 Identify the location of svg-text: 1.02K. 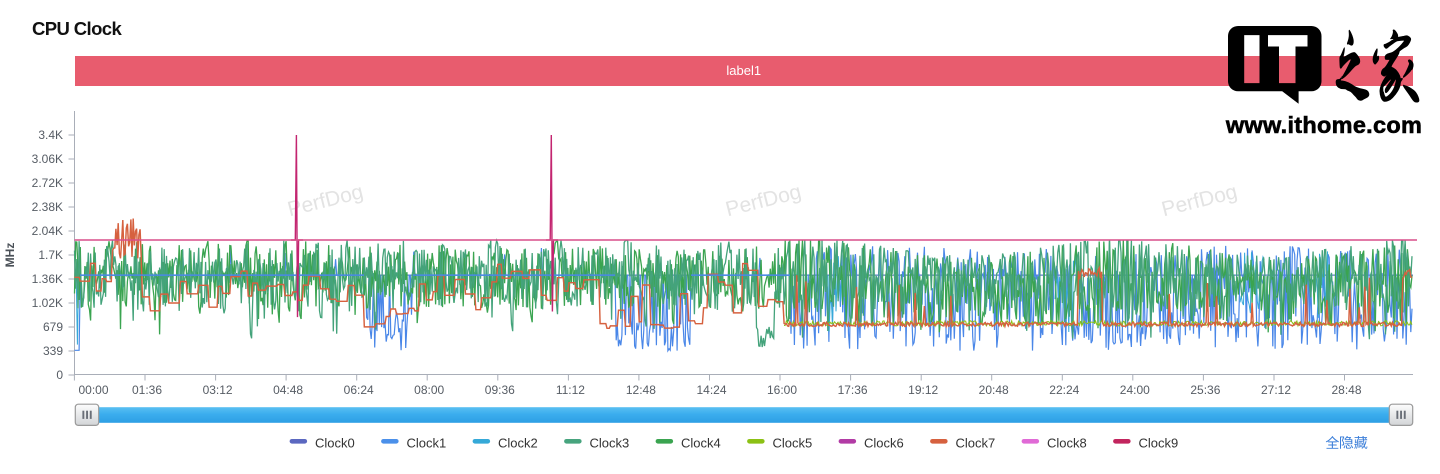
(47, 303).